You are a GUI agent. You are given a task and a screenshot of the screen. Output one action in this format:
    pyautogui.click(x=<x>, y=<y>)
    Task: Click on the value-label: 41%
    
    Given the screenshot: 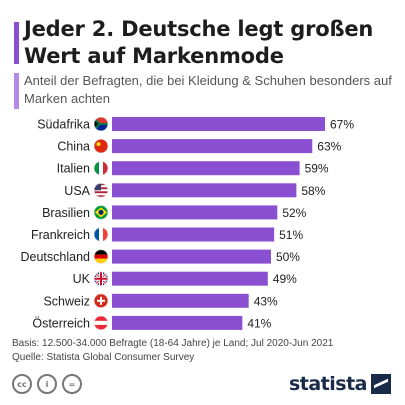 What is the action you would take?
    pyautogui.click(x=259, y=323)
    